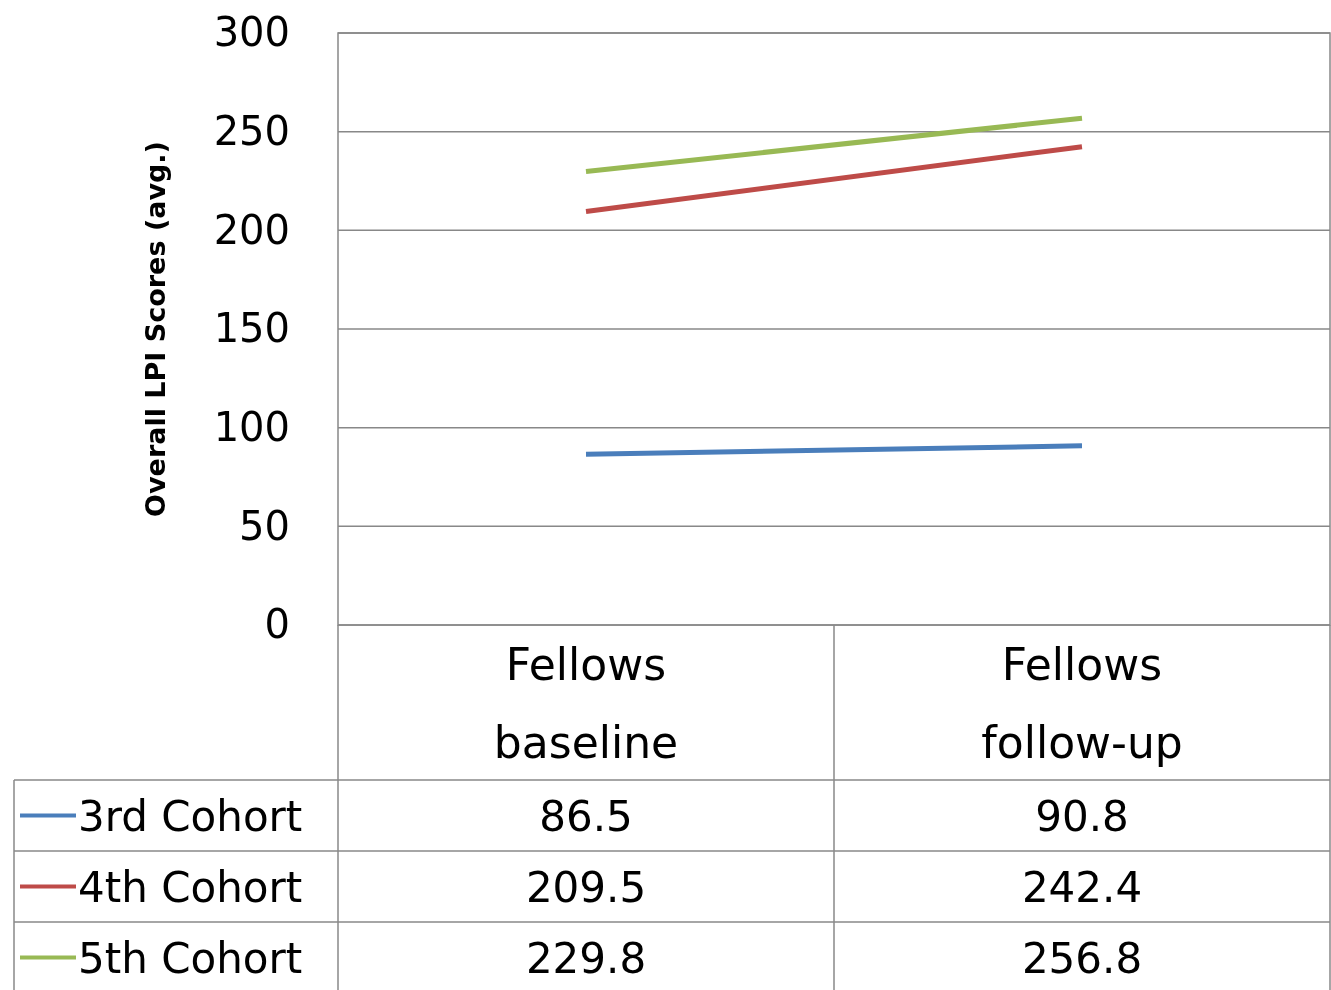 This screenshot has width=1331, height=990. What do you see at coordinates (190, 887) in the screenshot?
I see `legend-label: 4th Cohort` at bounding box center [190, 887].